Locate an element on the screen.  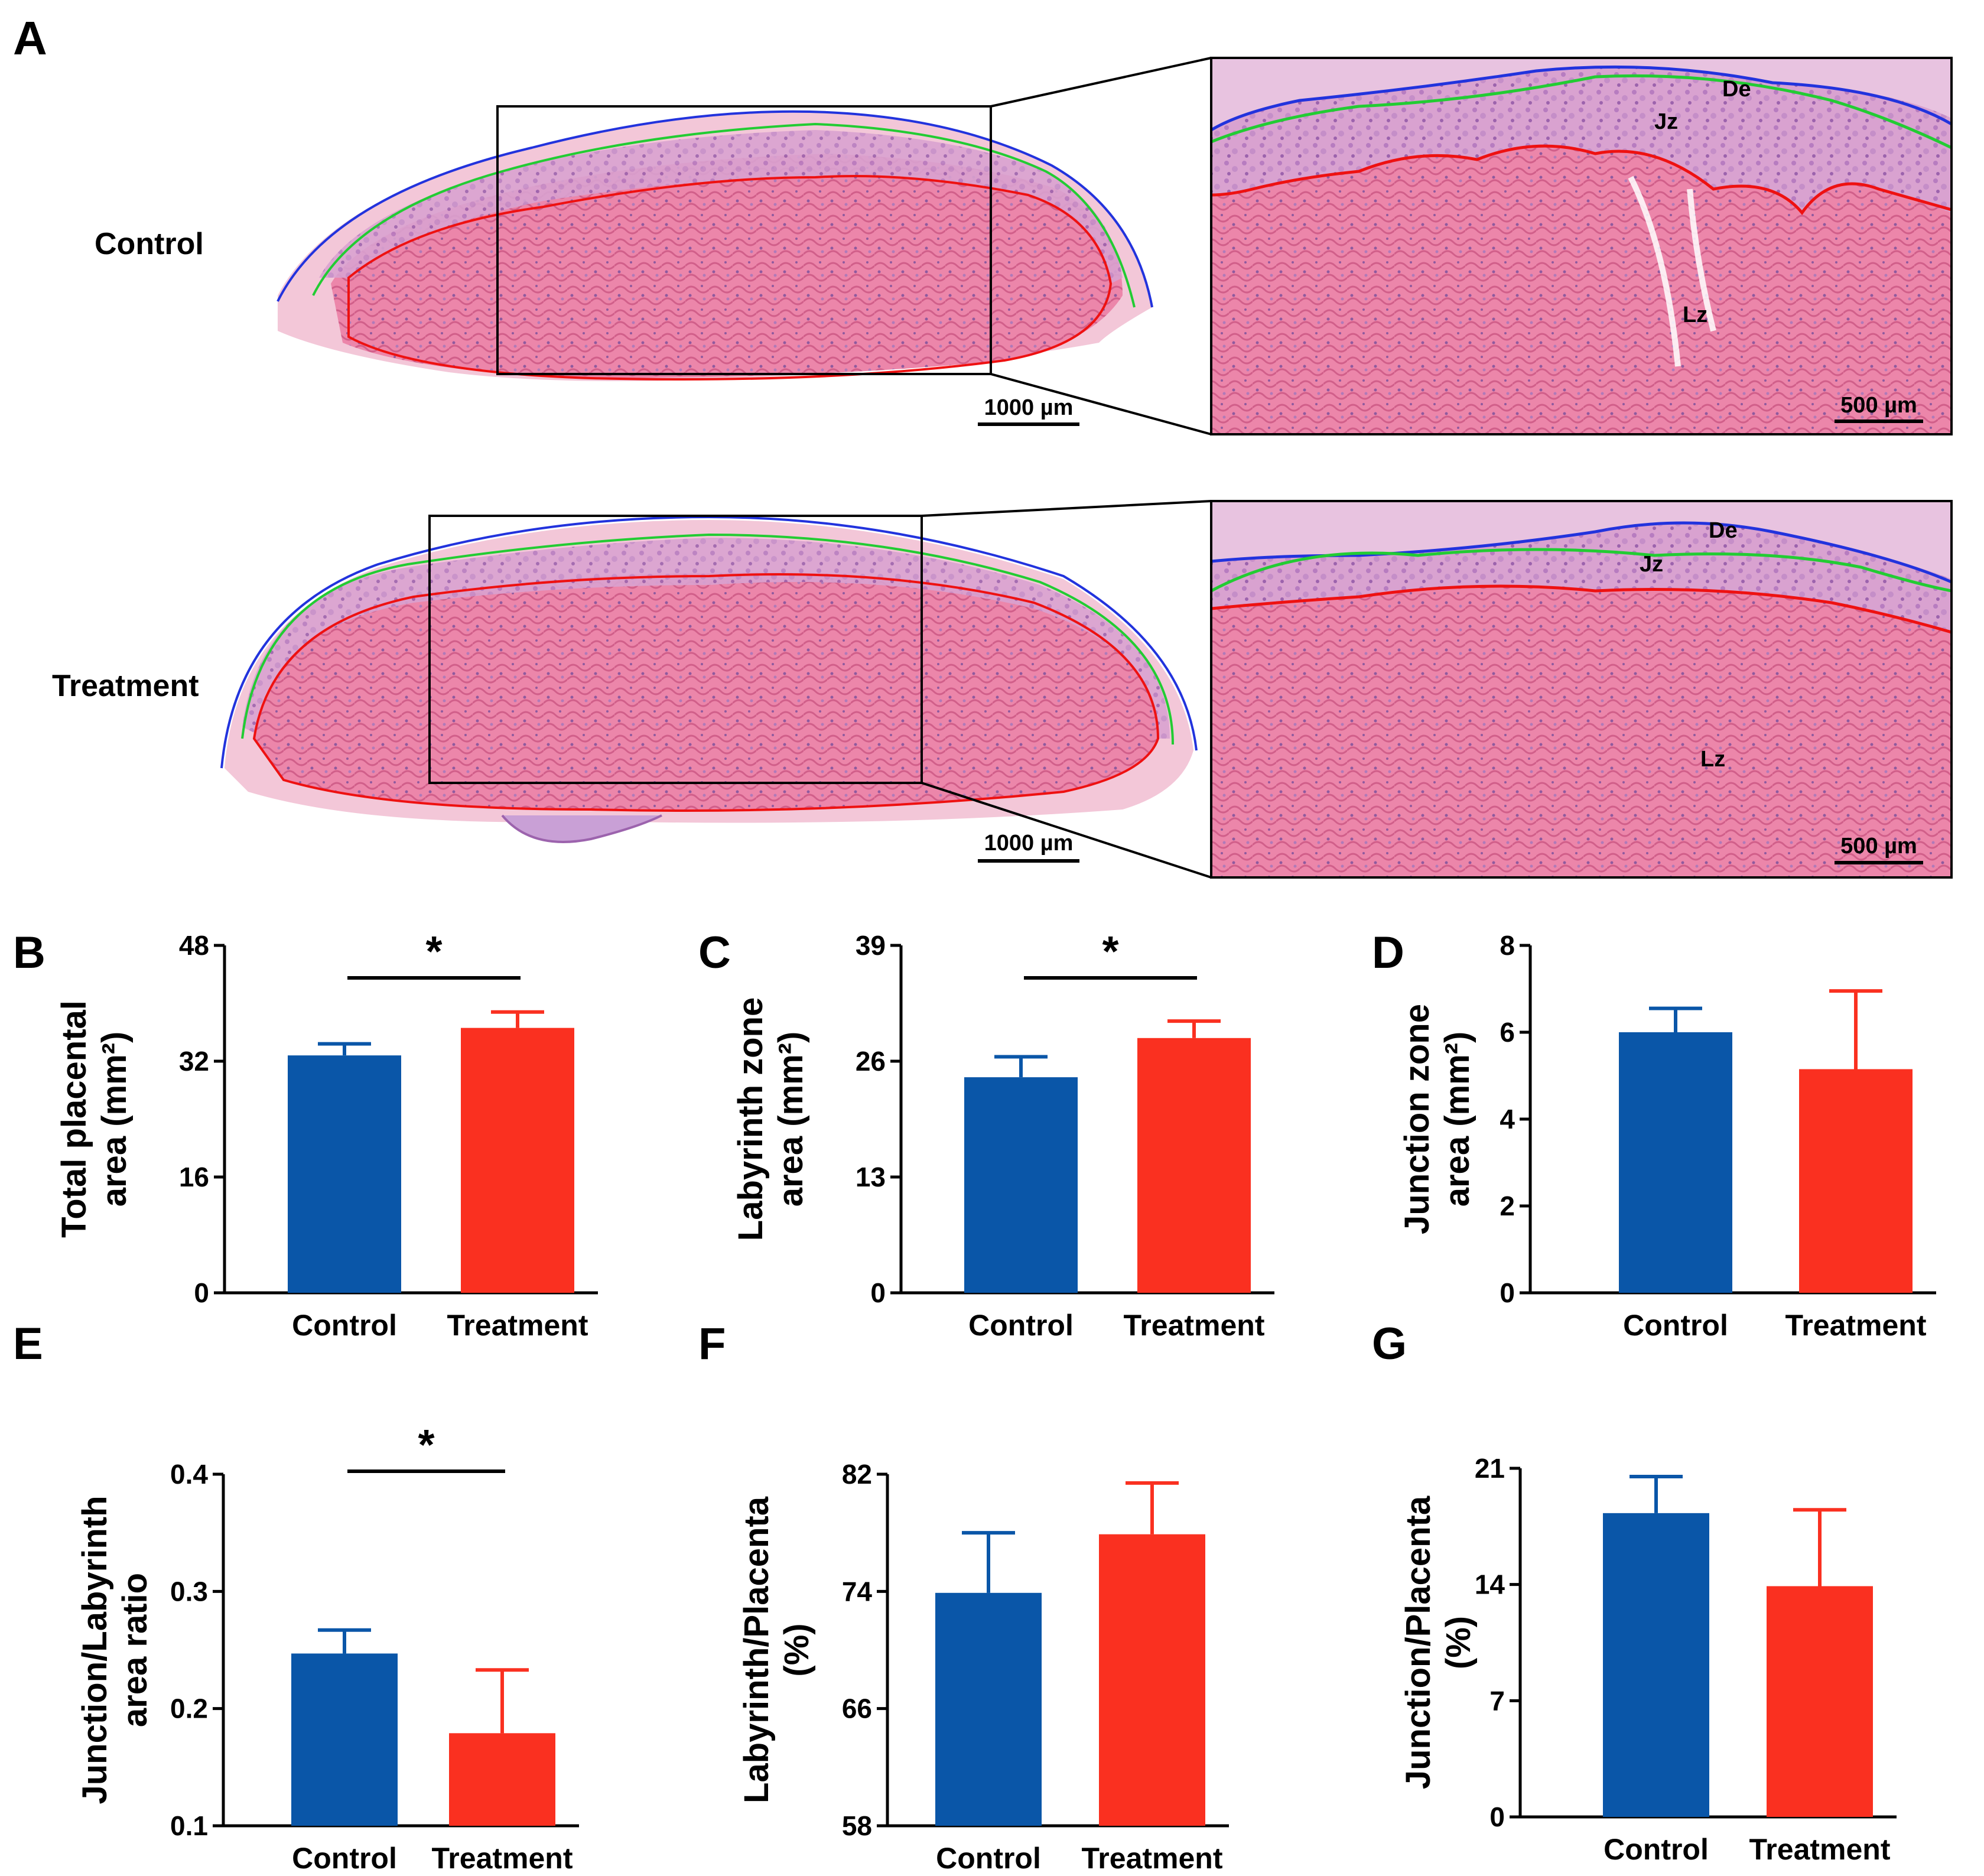
treatment-overview-image: 1000 µm is located at coordinates (716, 689).